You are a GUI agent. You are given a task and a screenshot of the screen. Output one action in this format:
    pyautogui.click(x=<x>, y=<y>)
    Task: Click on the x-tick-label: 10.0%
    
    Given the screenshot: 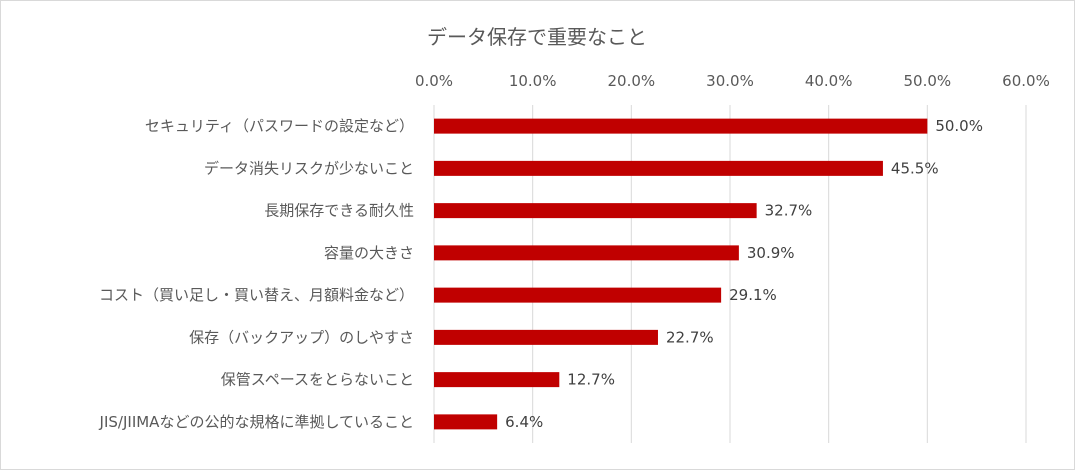 What is the action you would take?
    pyautogui.click(x=533, y=81)
    